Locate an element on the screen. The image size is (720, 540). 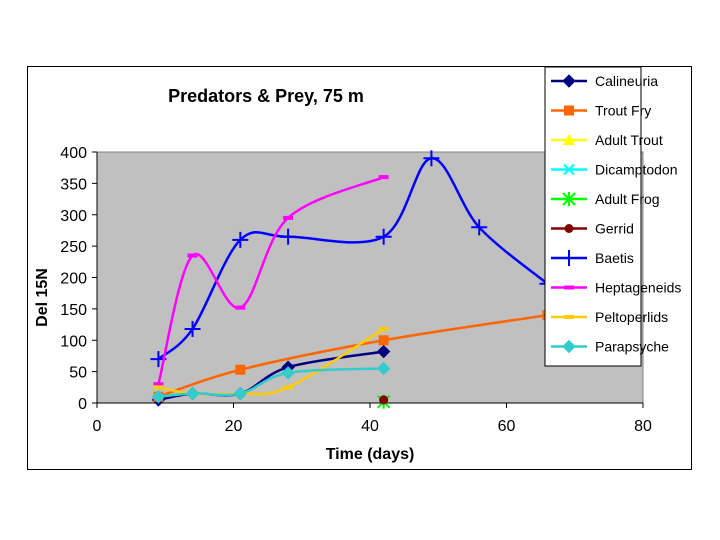
legend-label: Trout Fry is located at coordinates (623, 111).